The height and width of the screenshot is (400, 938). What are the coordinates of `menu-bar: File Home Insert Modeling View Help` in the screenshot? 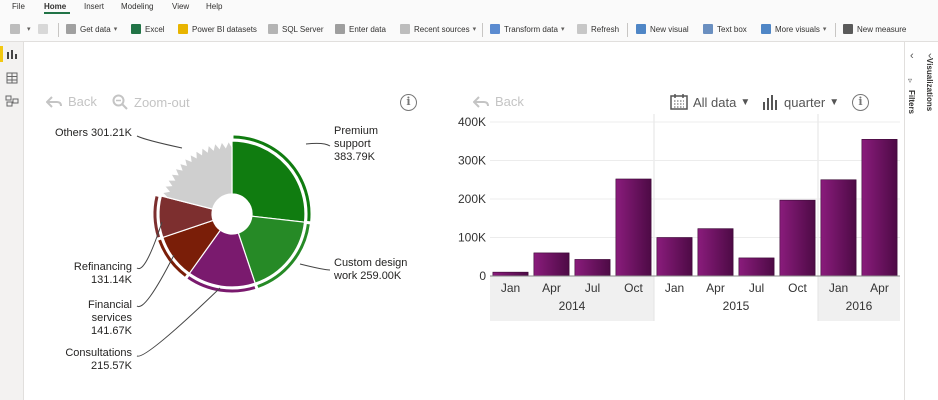 It's located at (469, 7).